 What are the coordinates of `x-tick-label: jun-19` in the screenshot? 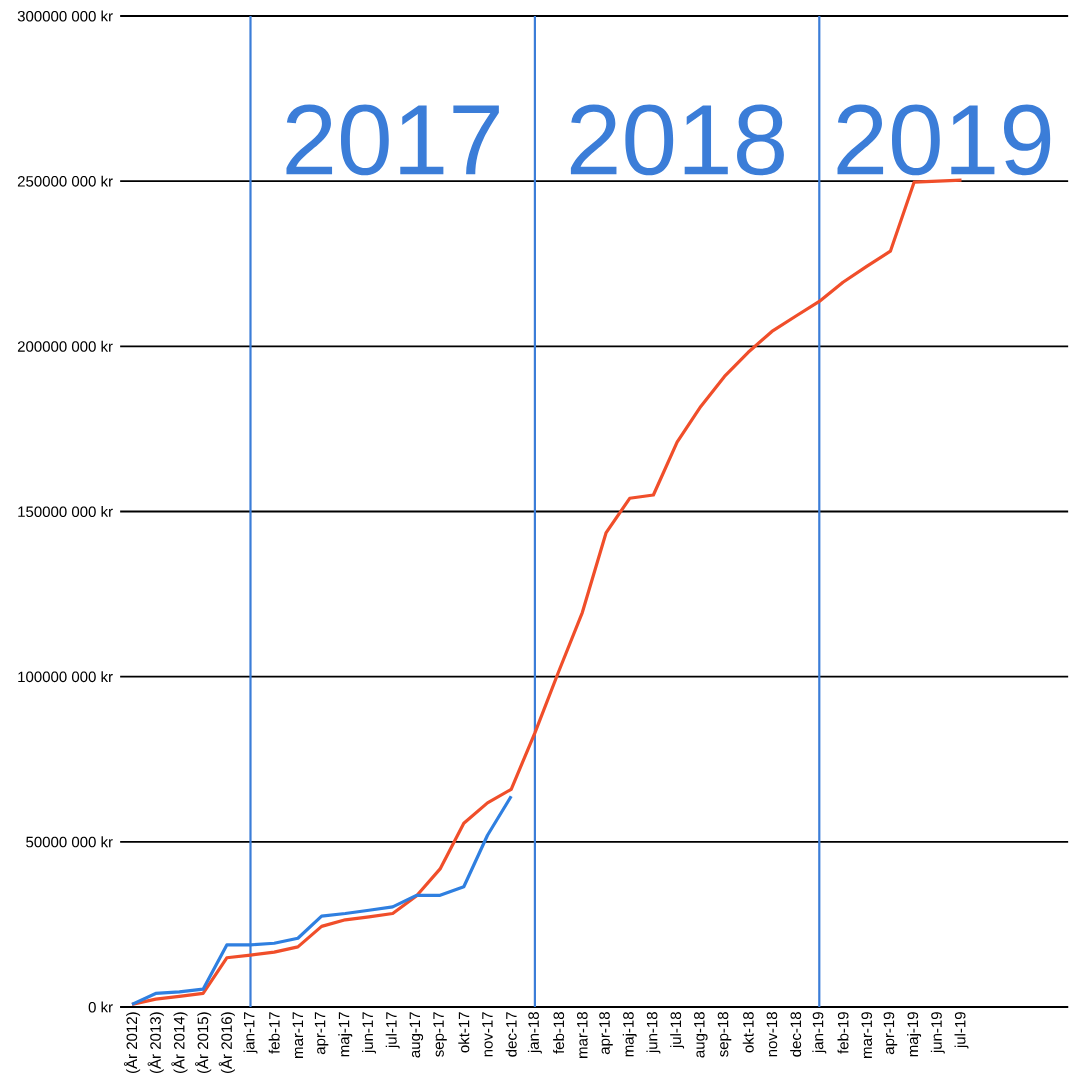 It's located at (937, 1033).